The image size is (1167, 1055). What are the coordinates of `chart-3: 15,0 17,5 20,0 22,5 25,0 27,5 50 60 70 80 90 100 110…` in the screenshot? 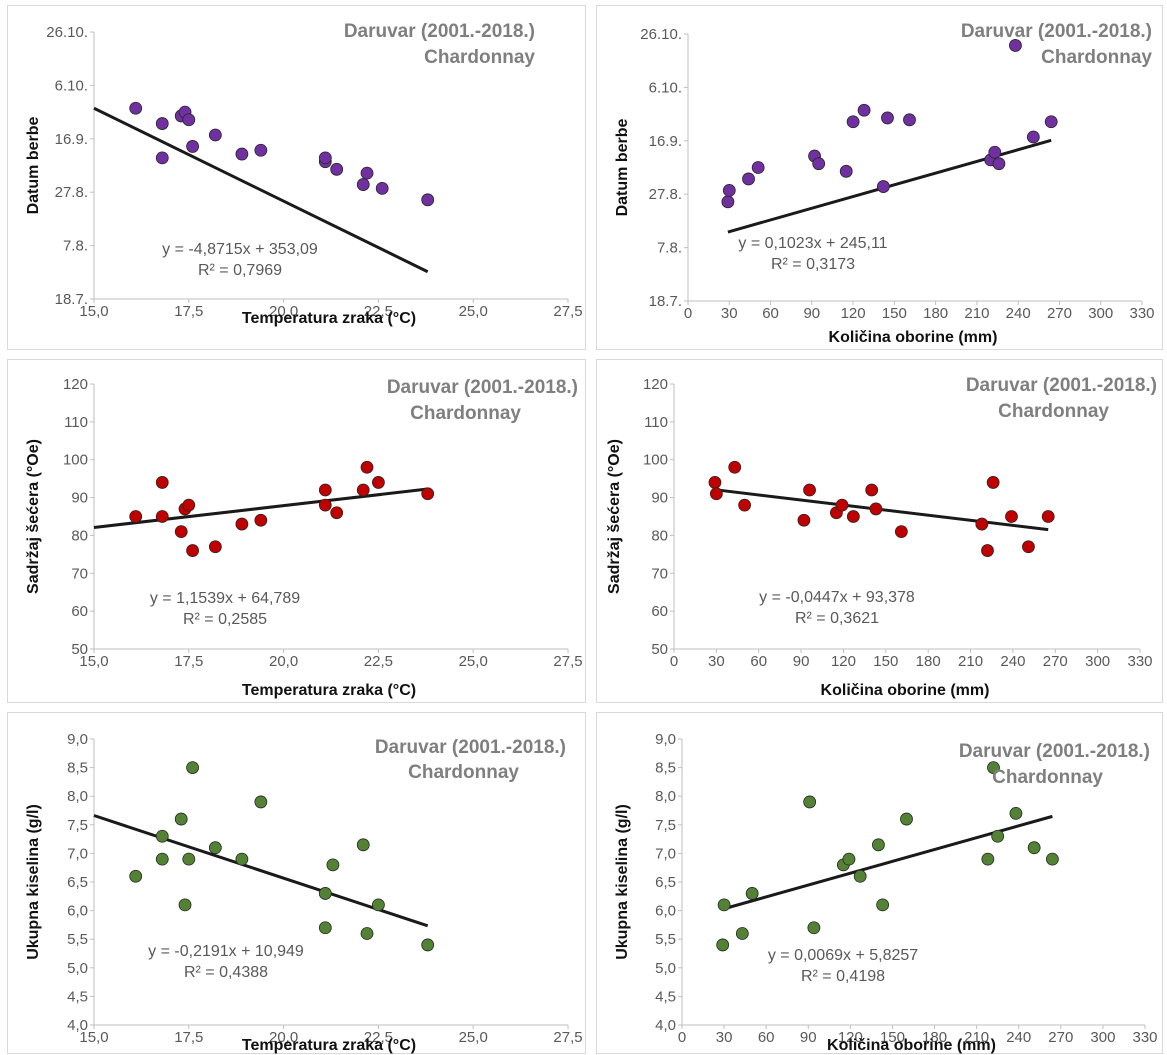 It's located at (304, 537).